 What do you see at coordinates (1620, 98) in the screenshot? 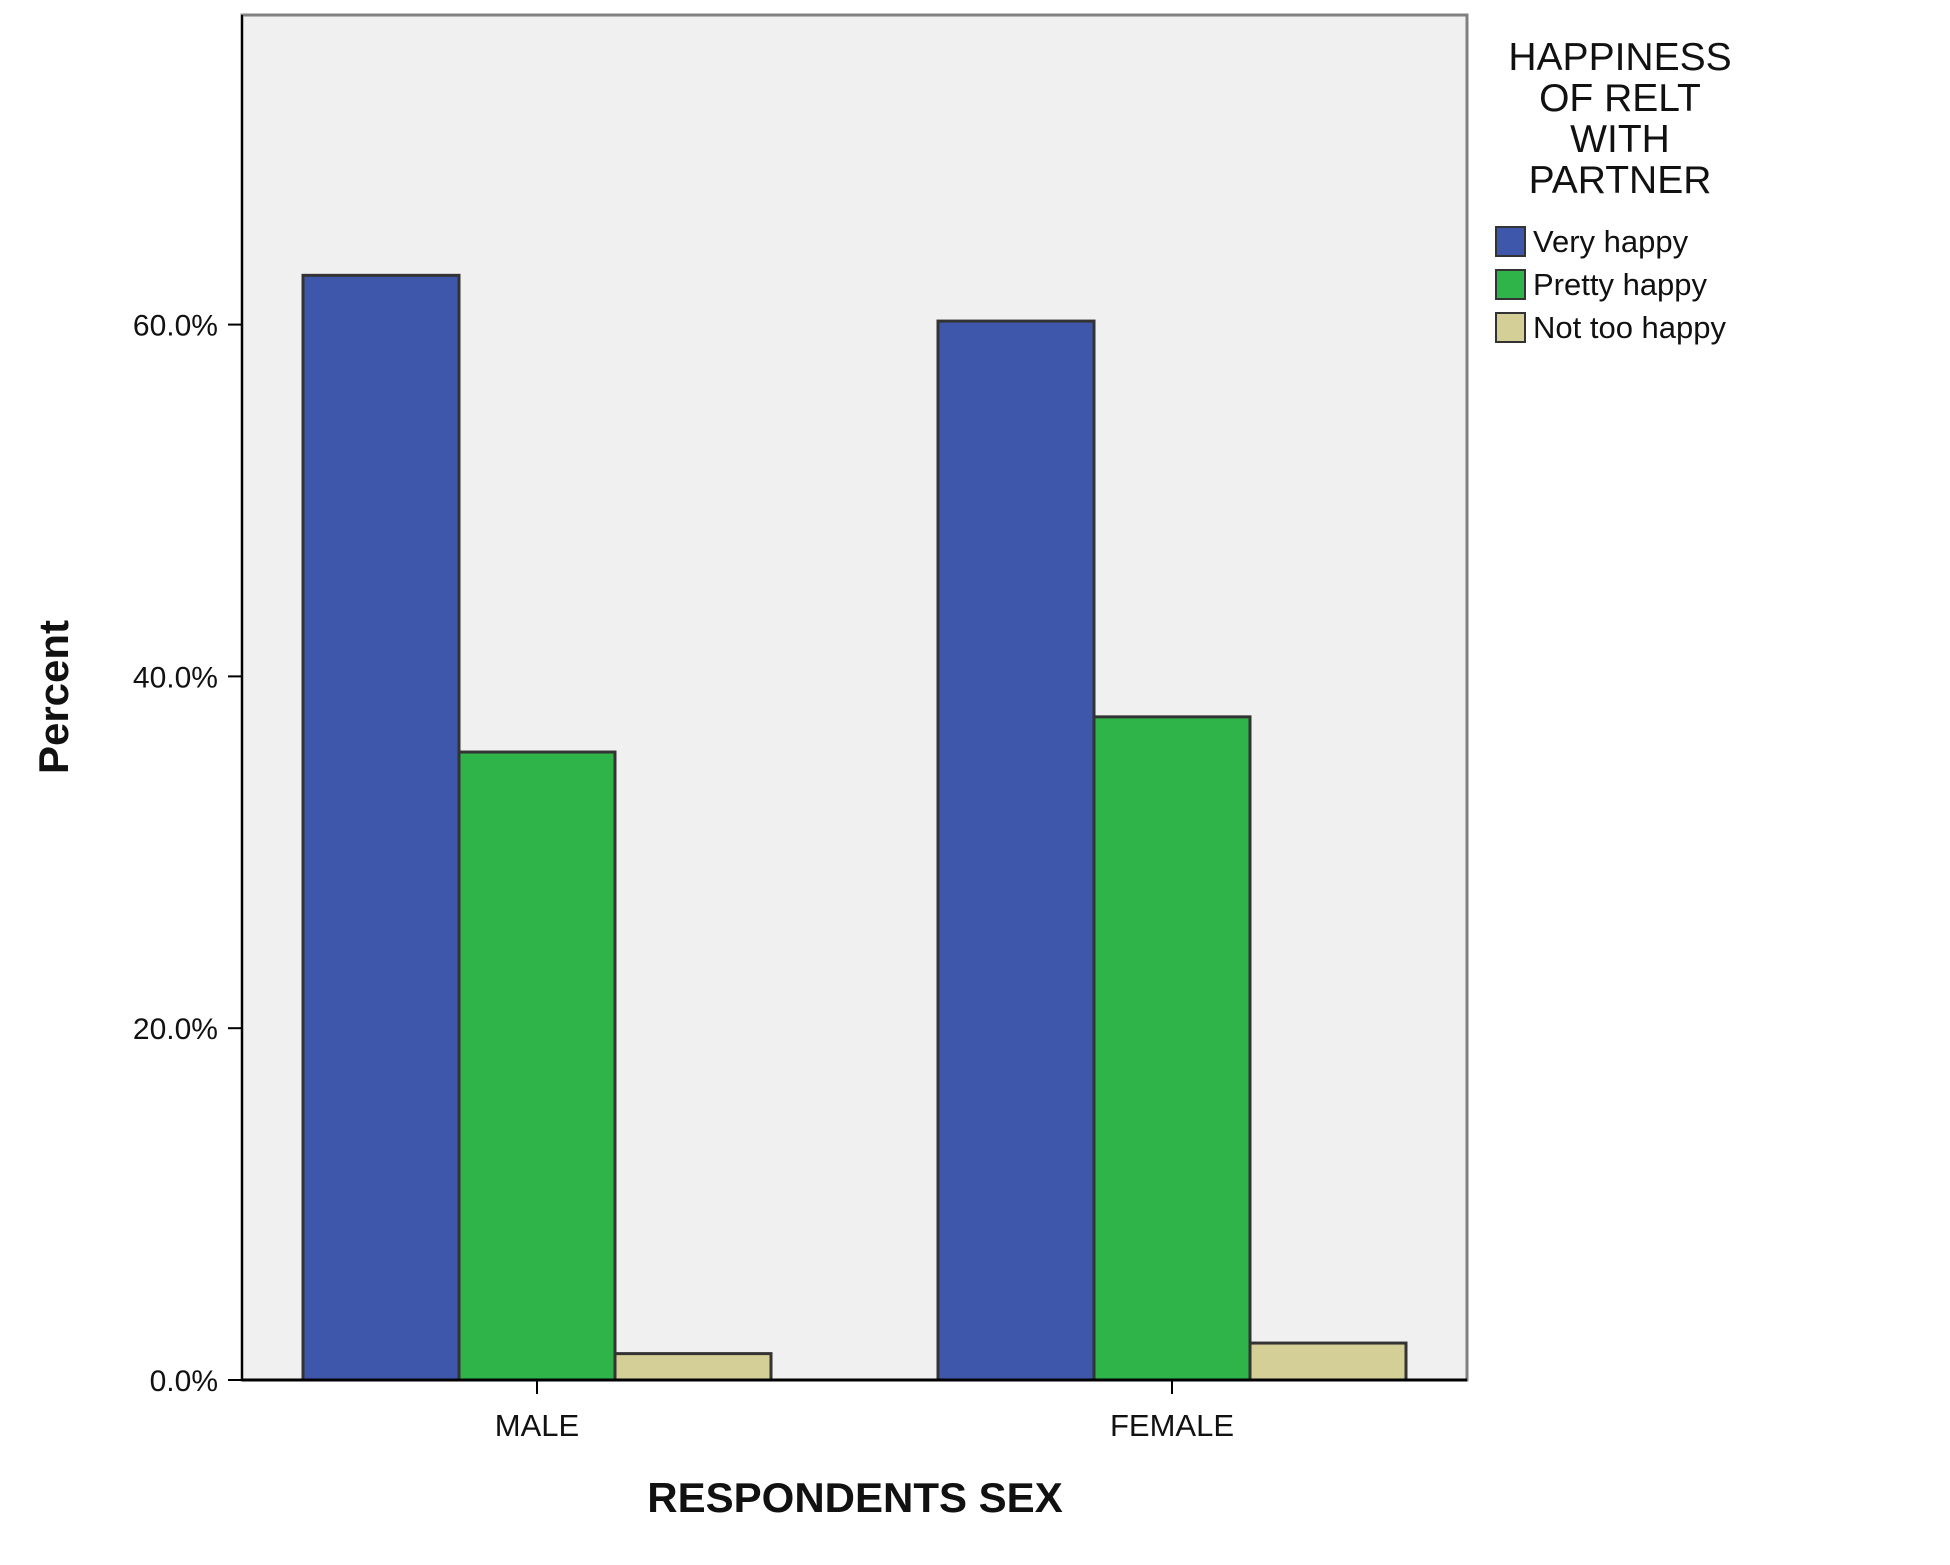
I see `legend-title-line: OF RELT` at bounding box center [1620, 98].